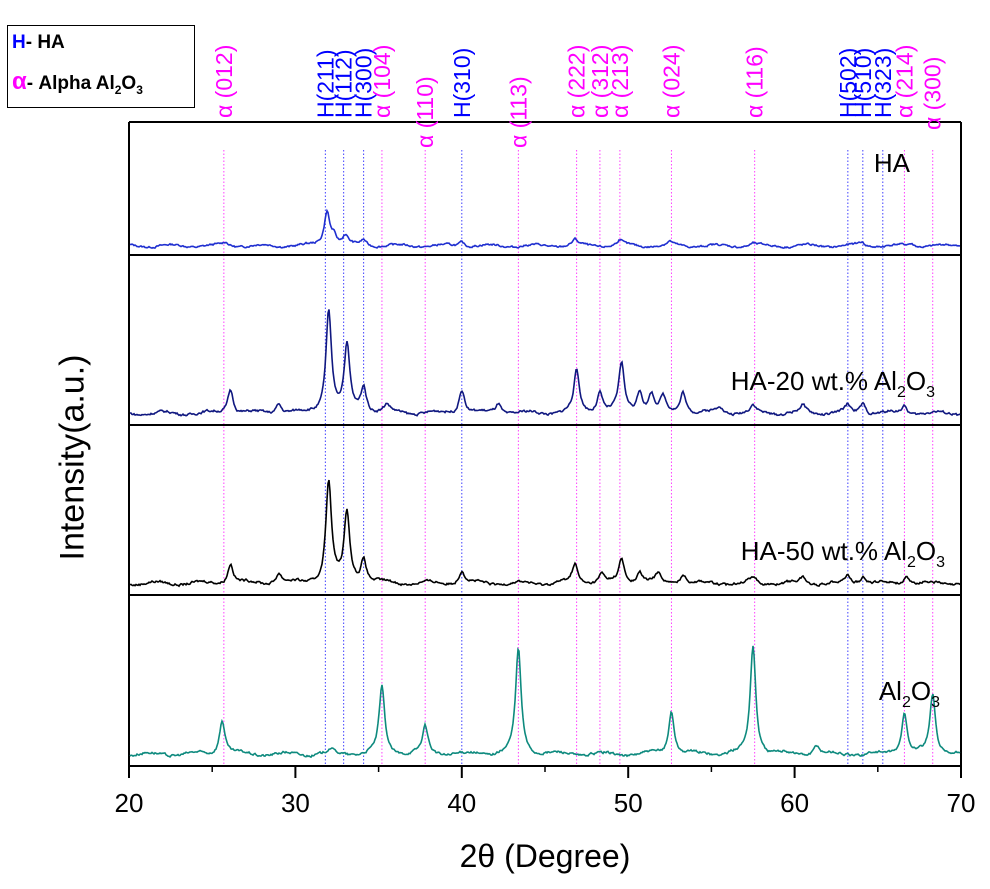 This screenshot has width=990, height=889. What do you see at coordinates (295, 803) in the screenshot?
I see `x-tick-label-1: 30` at bounding box center [295, 803].